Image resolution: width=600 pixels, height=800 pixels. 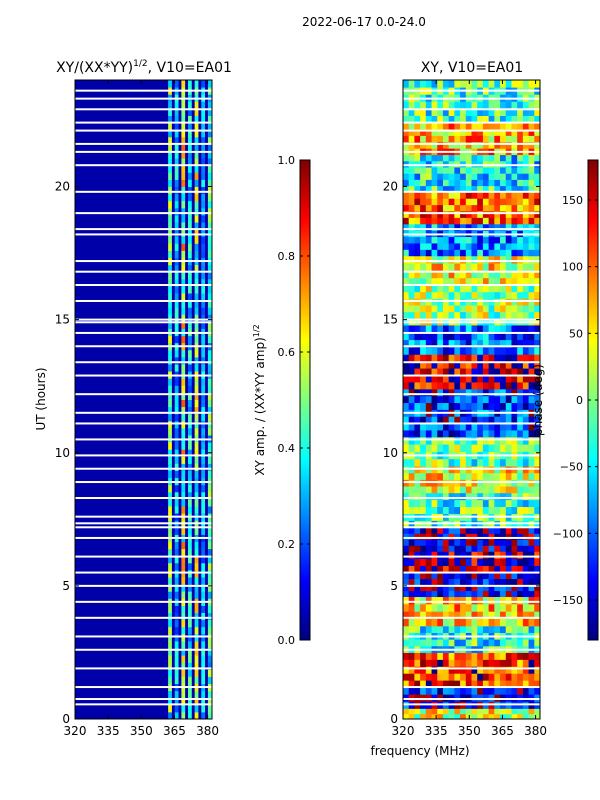 What do you see at coordinates (572, 267) in the screenshot?
I see `right-colorbar-tick-label: 100` at bounding box center [572, 267].